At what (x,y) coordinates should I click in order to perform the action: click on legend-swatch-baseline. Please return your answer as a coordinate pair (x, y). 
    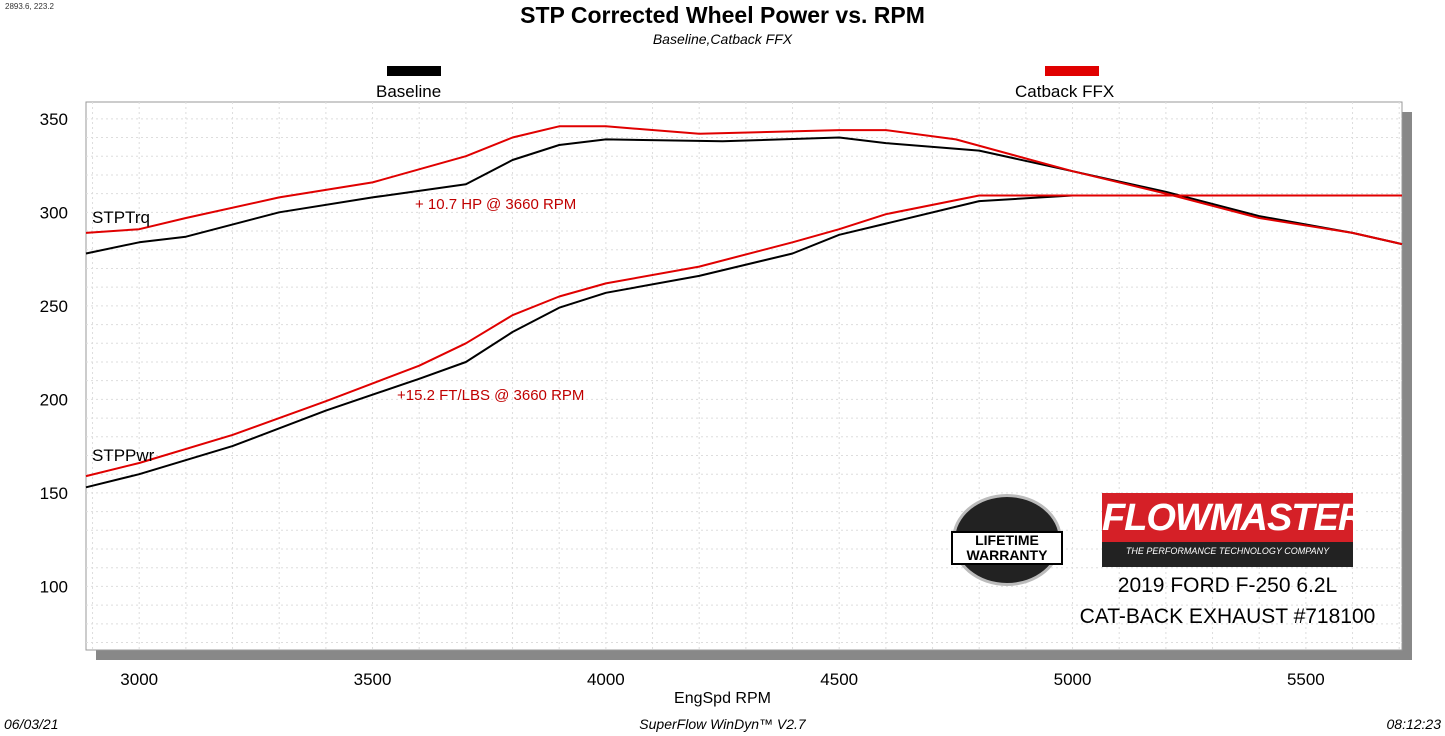
    Looking at the image, I should click on (414, 71).